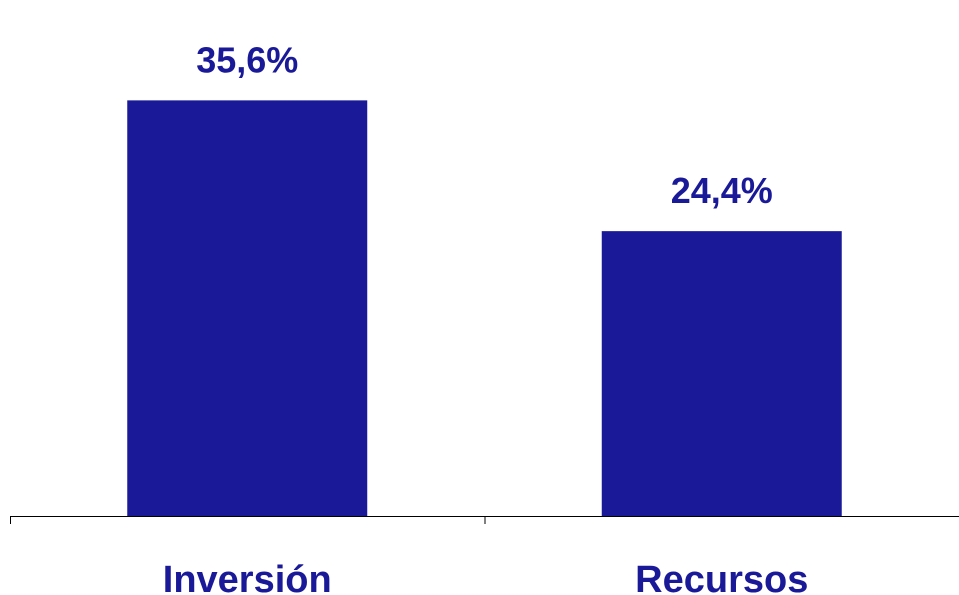 Image resolution: width=959 pixels, height=595 pixels. What do you see at coordinates (247, 59) in the screenshot?
I see `data-label-0: 35,6%` at bounding box center [247, 59].